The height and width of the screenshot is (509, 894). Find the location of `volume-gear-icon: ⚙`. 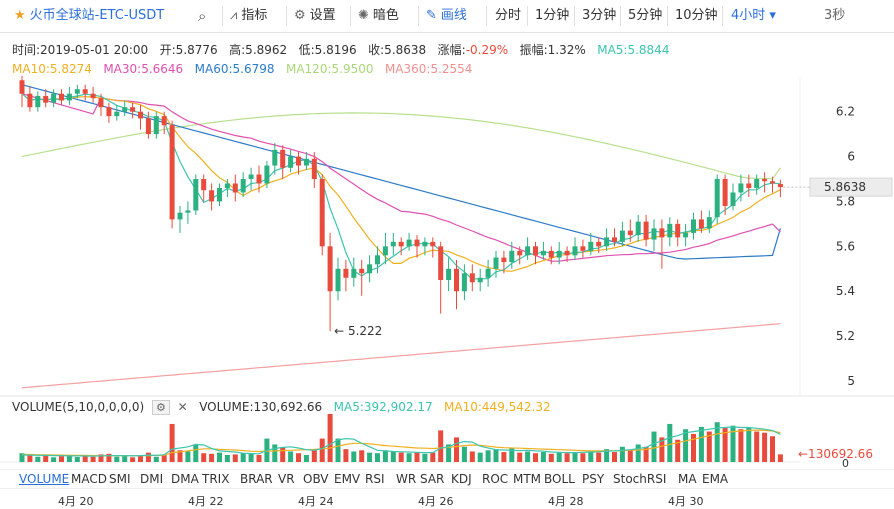

volume-gear-icon: ⚙ is located at coordinates (160, 407).